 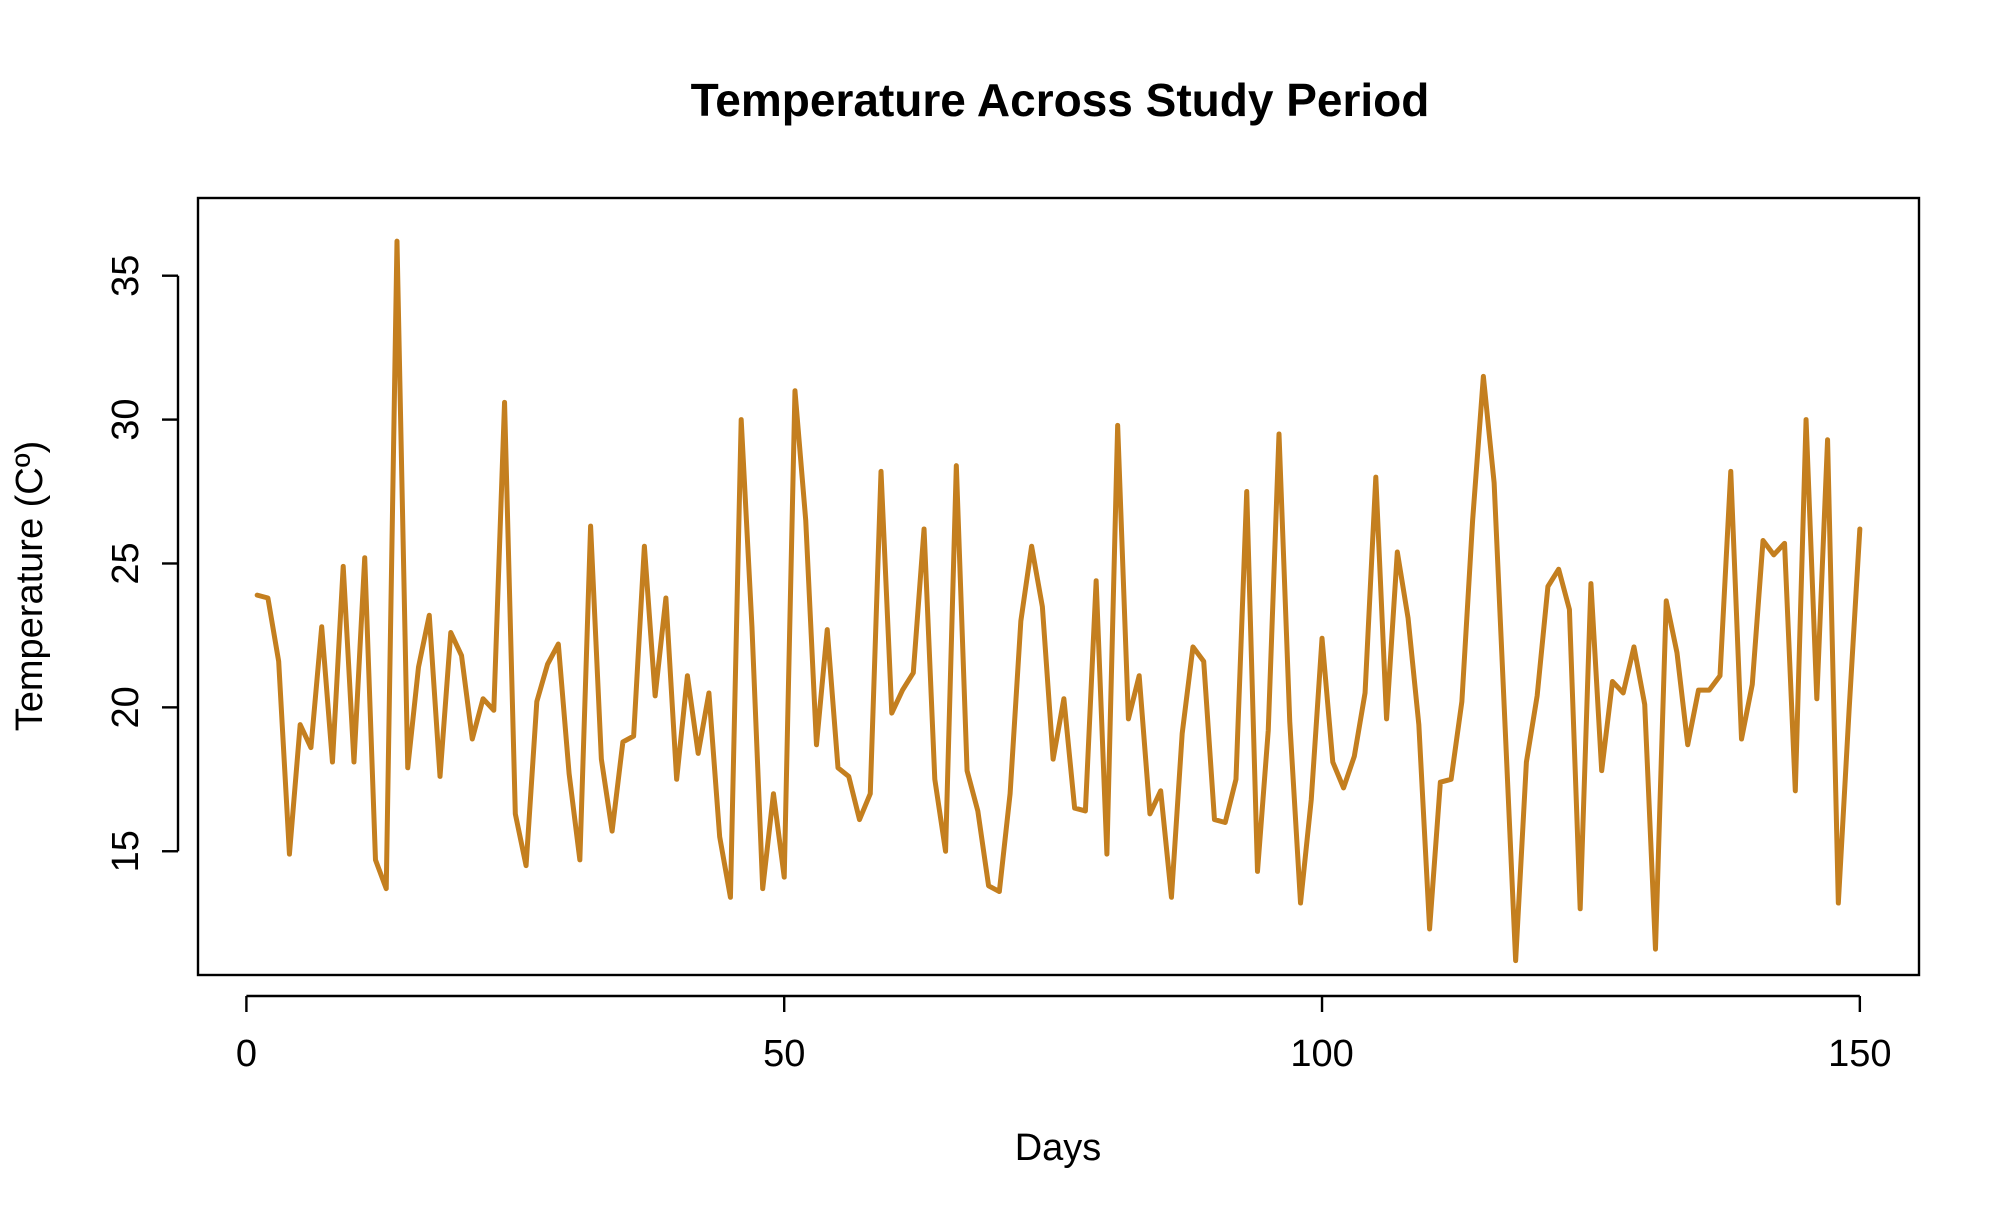 What do you see at coordinates (126, 851) in the screenshot?
I see `y-tick-label: 15` at bounding box center [126, 851].